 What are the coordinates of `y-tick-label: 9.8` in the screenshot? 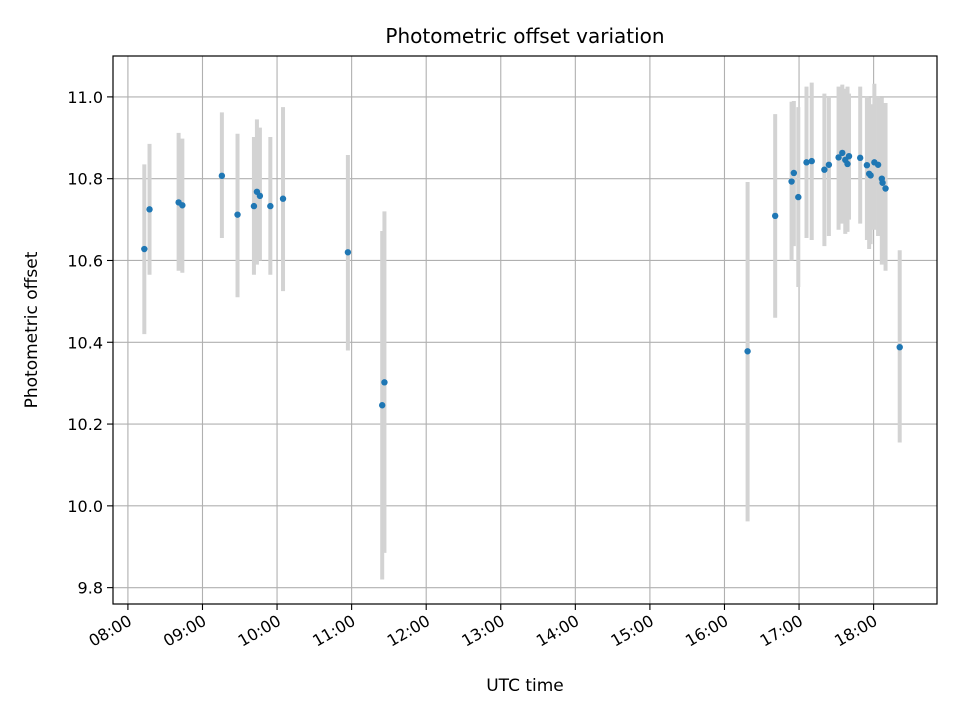 It's located at (90, 588).